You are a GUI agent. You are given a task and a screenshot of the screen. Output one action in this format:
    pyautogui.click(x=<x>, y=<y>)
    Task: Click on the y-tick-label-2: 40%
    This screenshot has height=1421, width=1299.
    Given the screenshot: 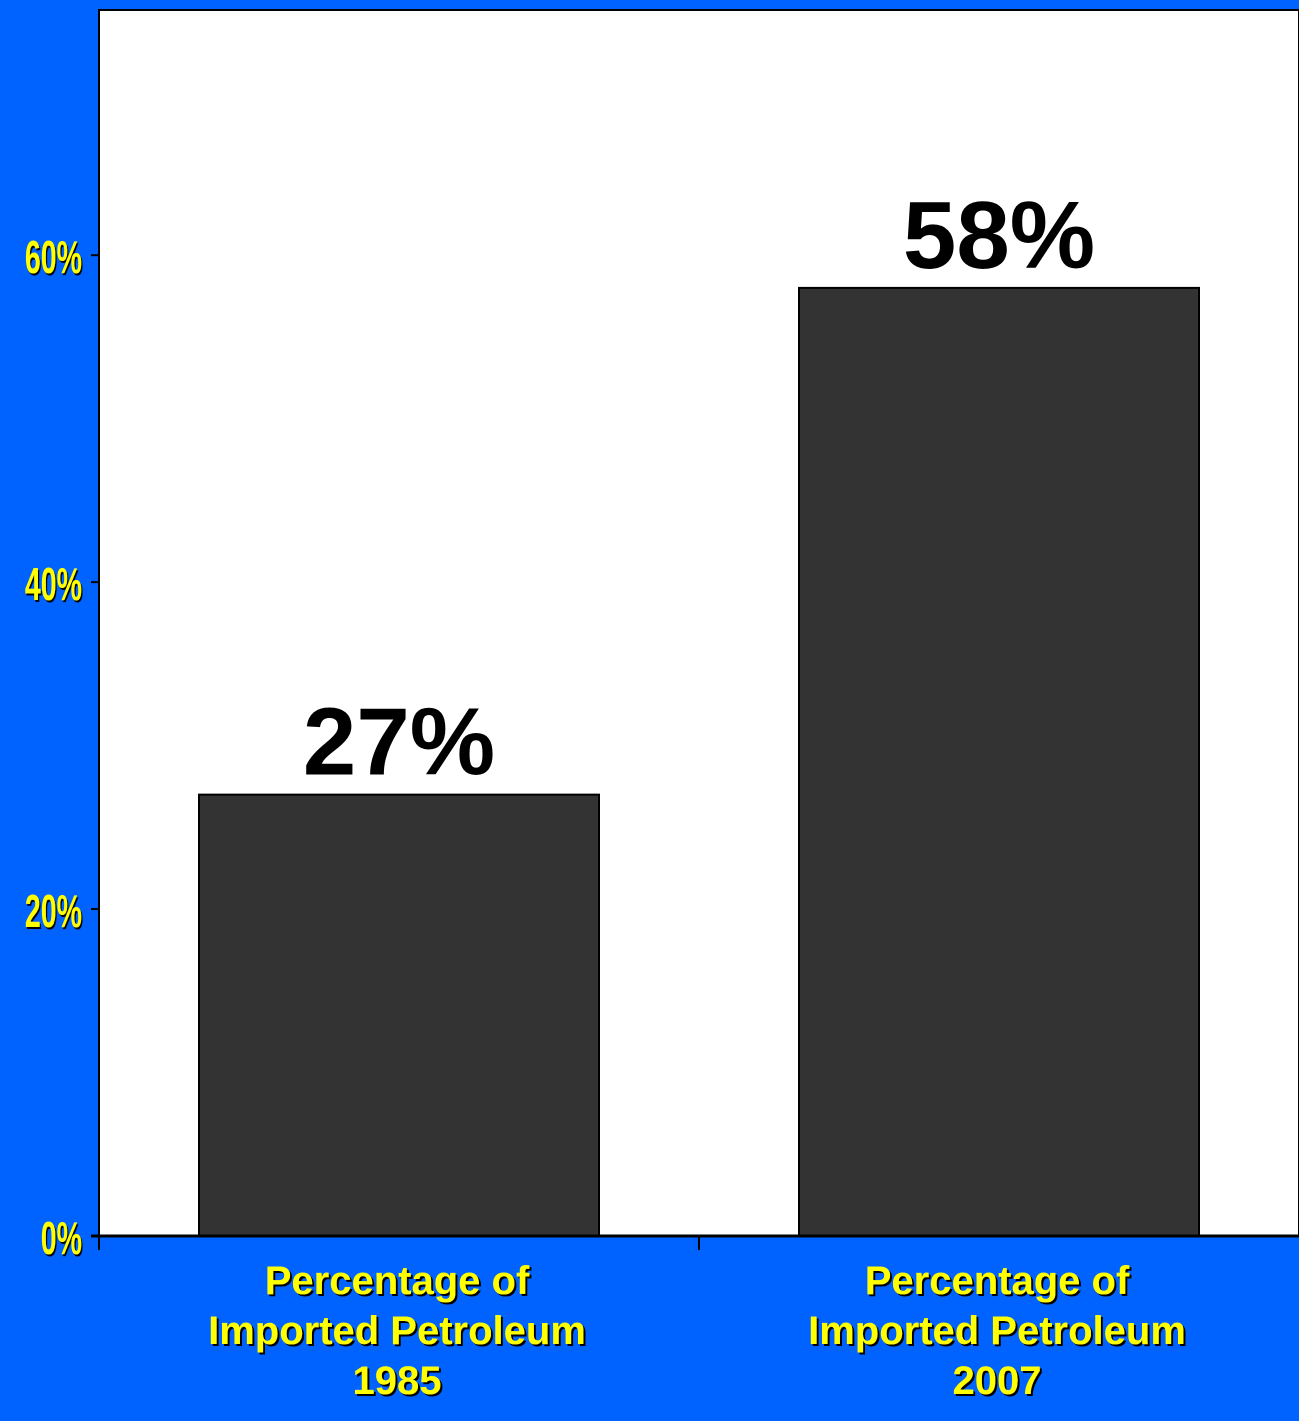 What is the action you would take?
    pyautogui.click(x=53, y=585)
    